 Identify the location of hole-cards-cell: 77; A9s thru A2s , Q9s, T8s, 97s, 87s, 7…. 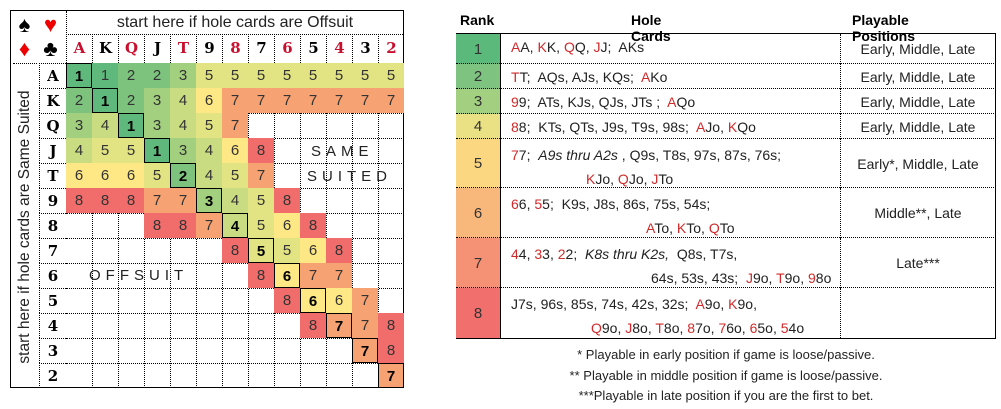
(670, 163).